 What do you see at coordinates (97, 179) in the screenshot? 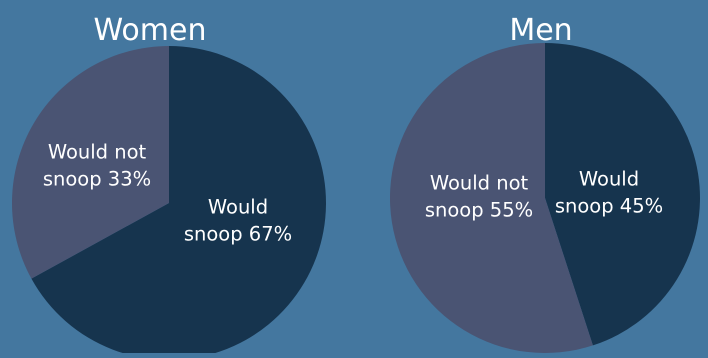
I see `slice-label-women-would-not-snoop: snoop 33%` at bounding box center [97, 179].